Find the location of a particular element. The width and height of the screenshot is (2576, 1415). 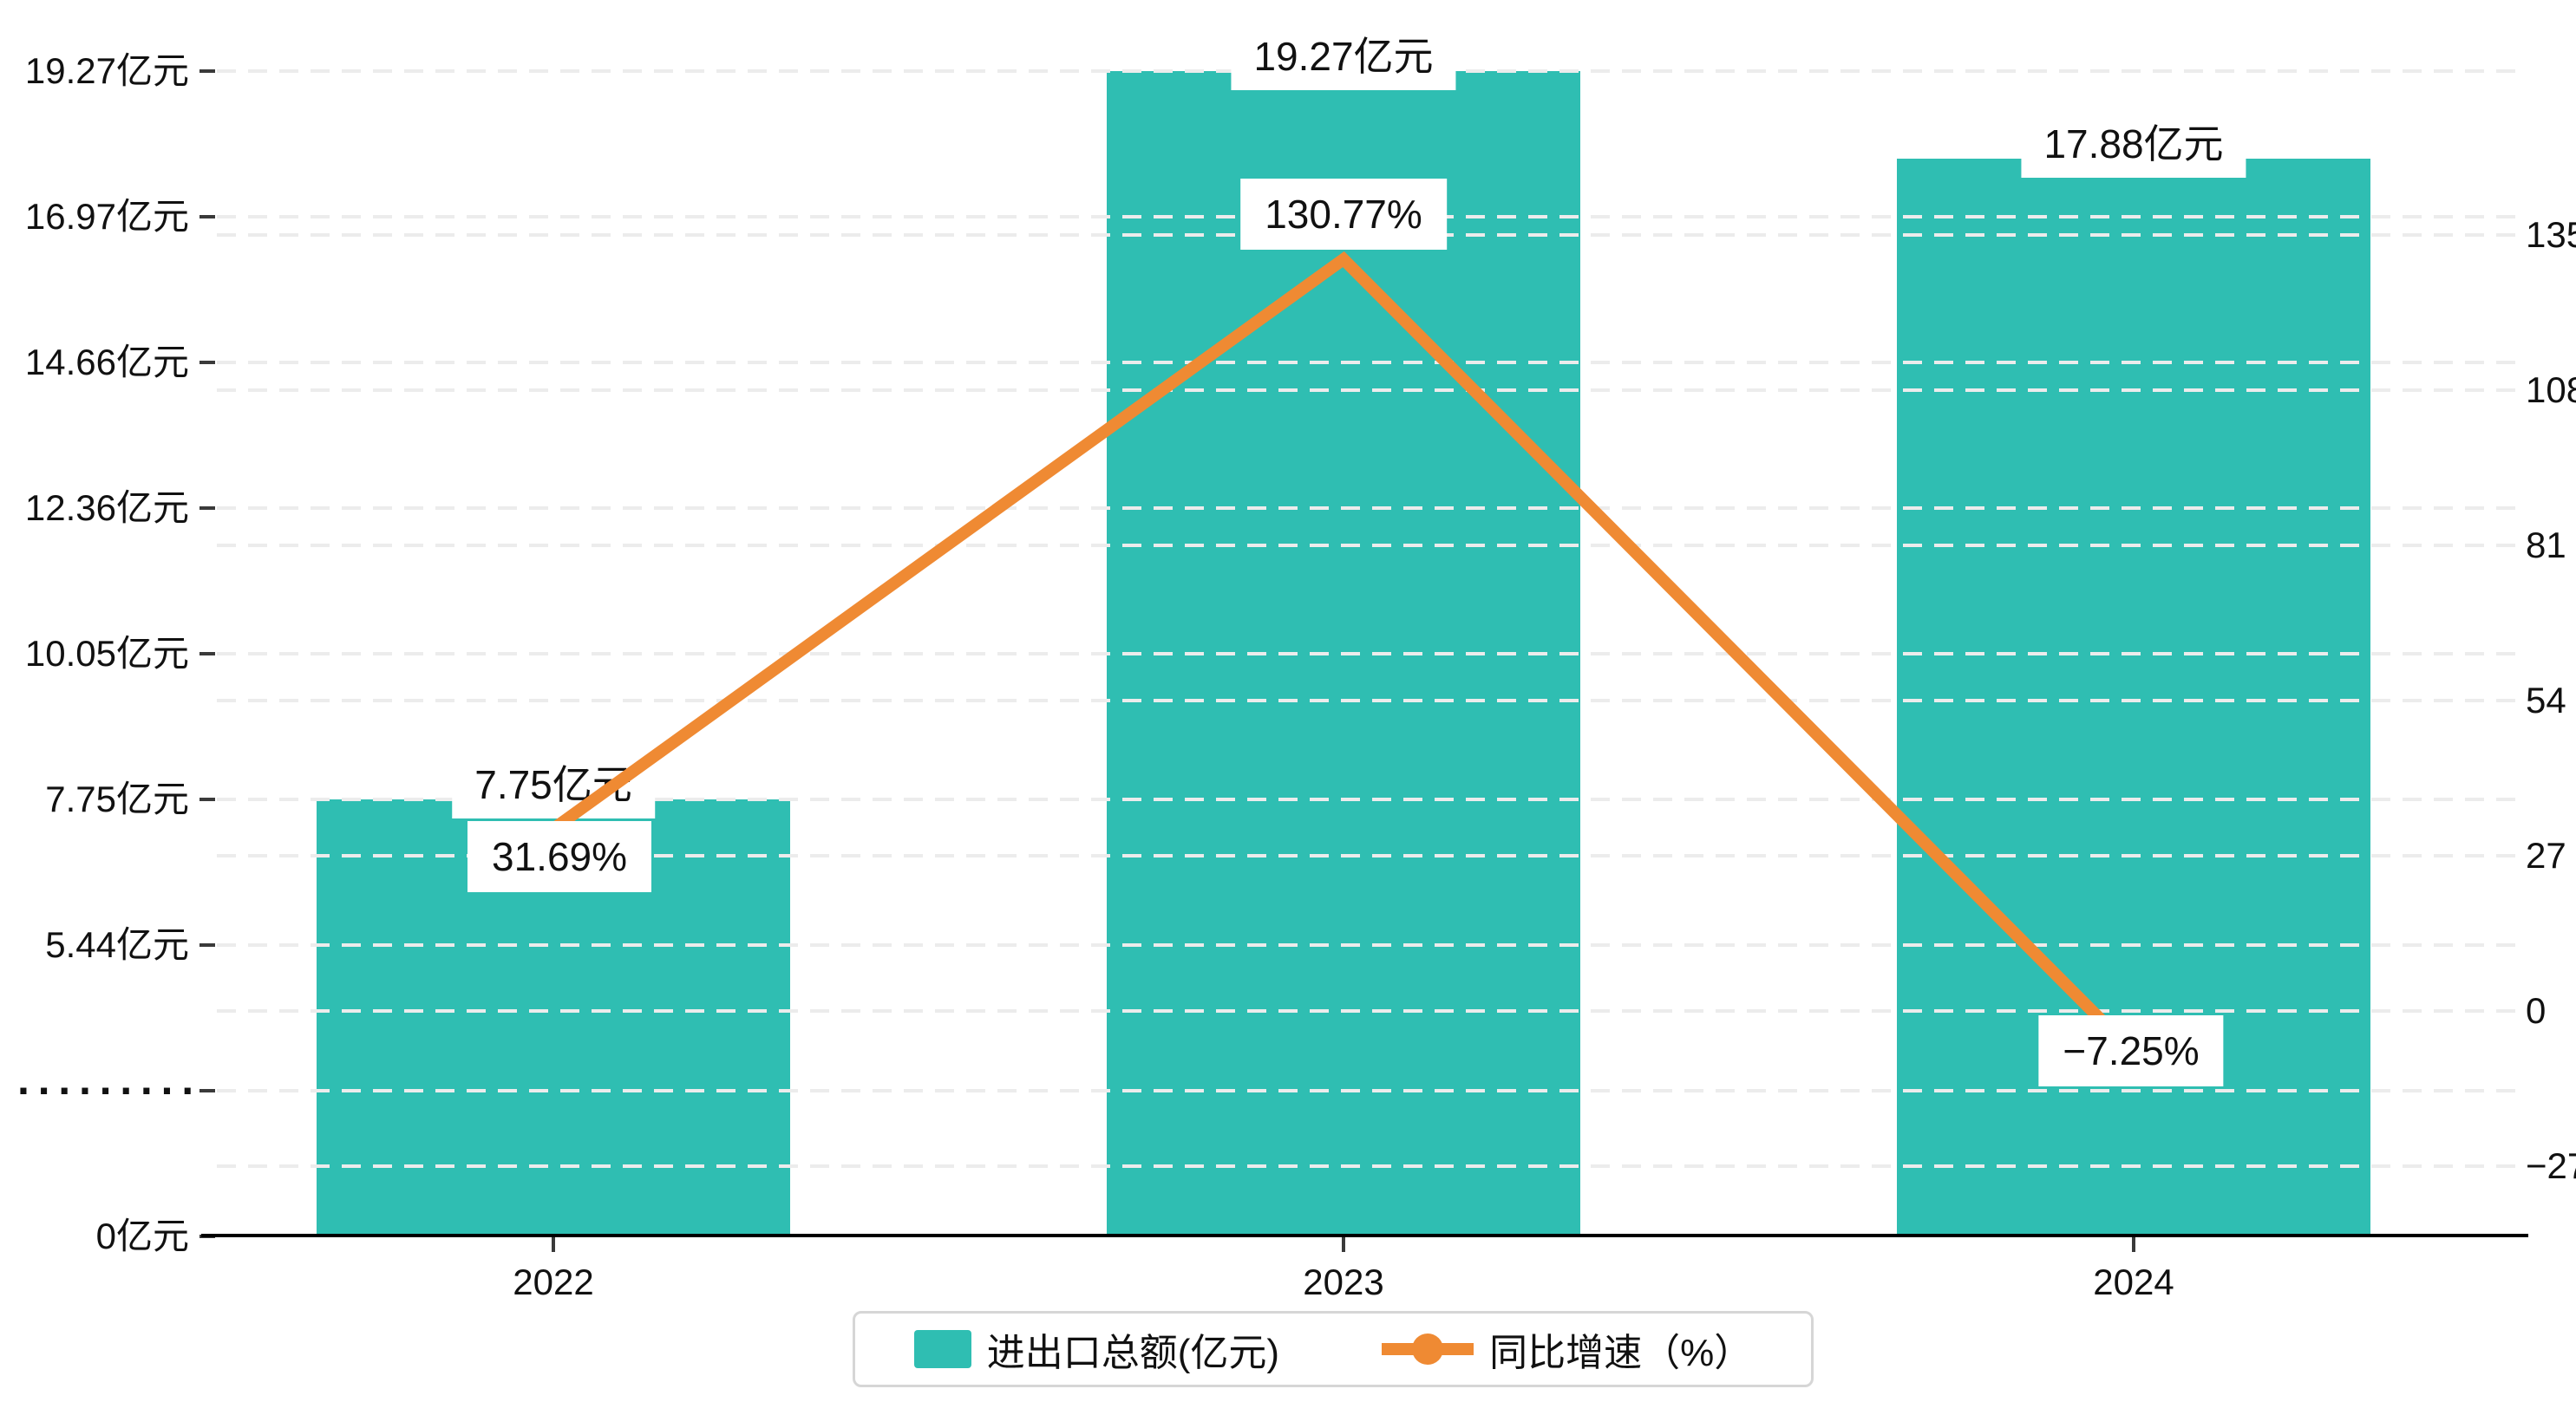

line-point-label-2024: −7.25% is located at coordinates (2131, 1050).